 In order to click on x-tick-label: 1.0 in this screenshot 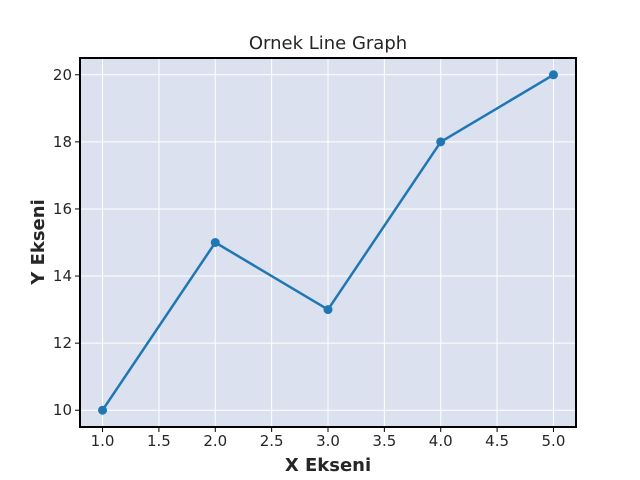, I will do `click(103, 441)`.